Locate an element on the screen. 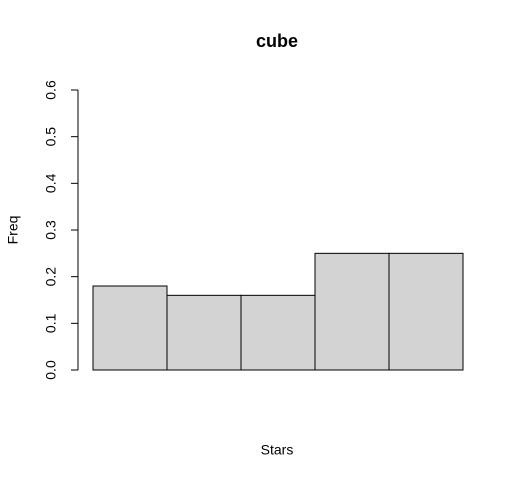 The image size is (518, 480). y-tick-label: 0.0 is located at coordinates (51, 370).